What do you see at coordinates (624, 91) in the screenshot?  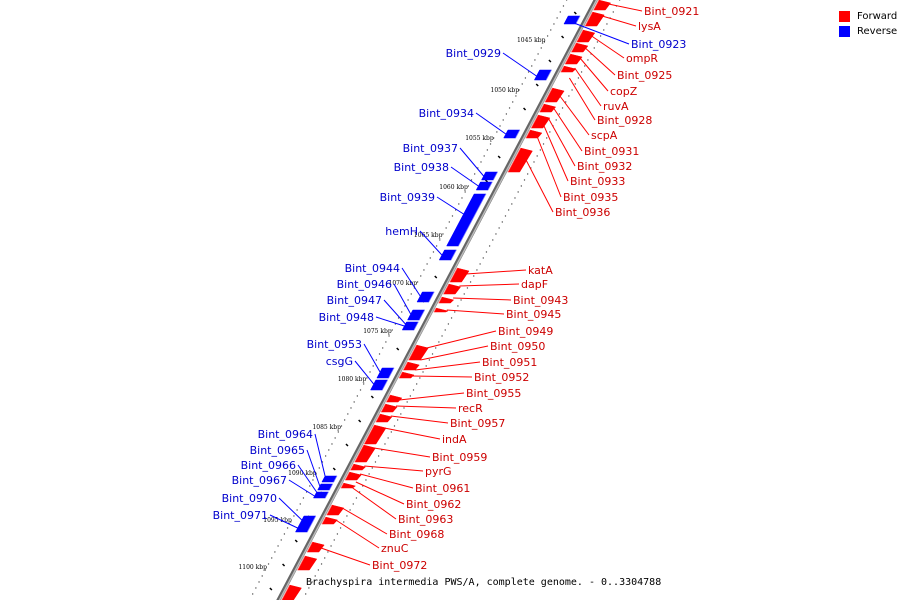 I see `forward-gene-label: copZ` at bounding box center [624, 91].